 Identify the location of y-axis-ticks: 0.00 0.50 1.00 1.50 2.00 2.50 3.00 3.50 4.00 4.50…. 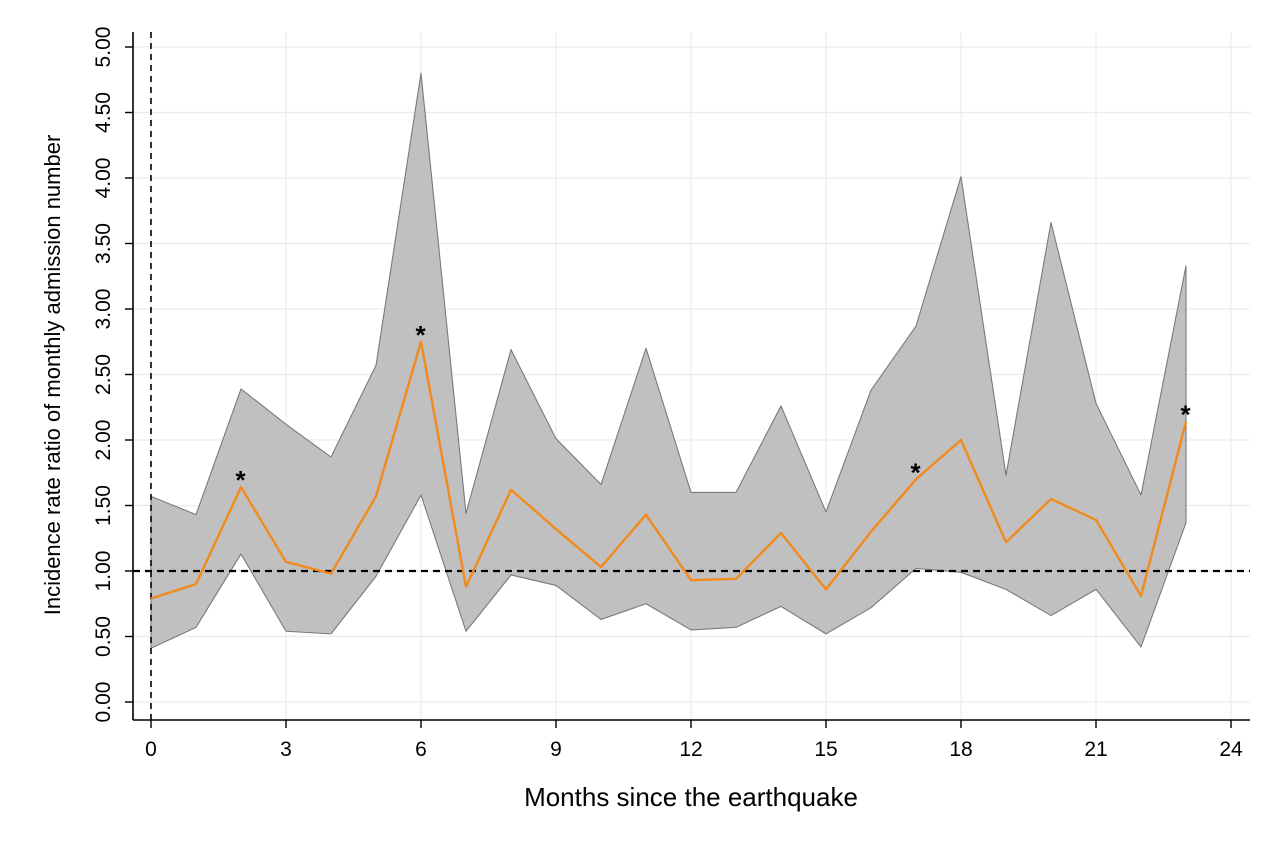
(112, 375).